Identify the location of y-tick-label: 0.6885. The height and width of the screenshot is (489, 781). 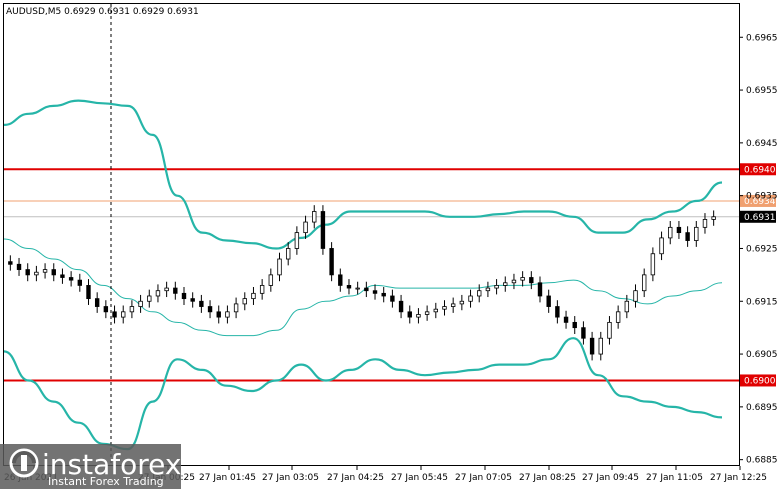
(762, 461).